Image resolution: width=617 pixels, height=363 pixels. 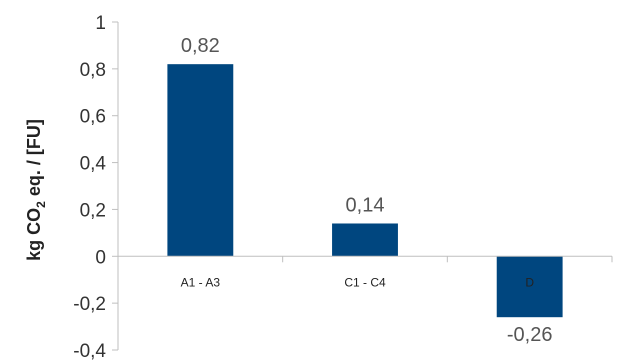 I want to click on y-axis-title-subscript: 2, so click(x=41, y=204).